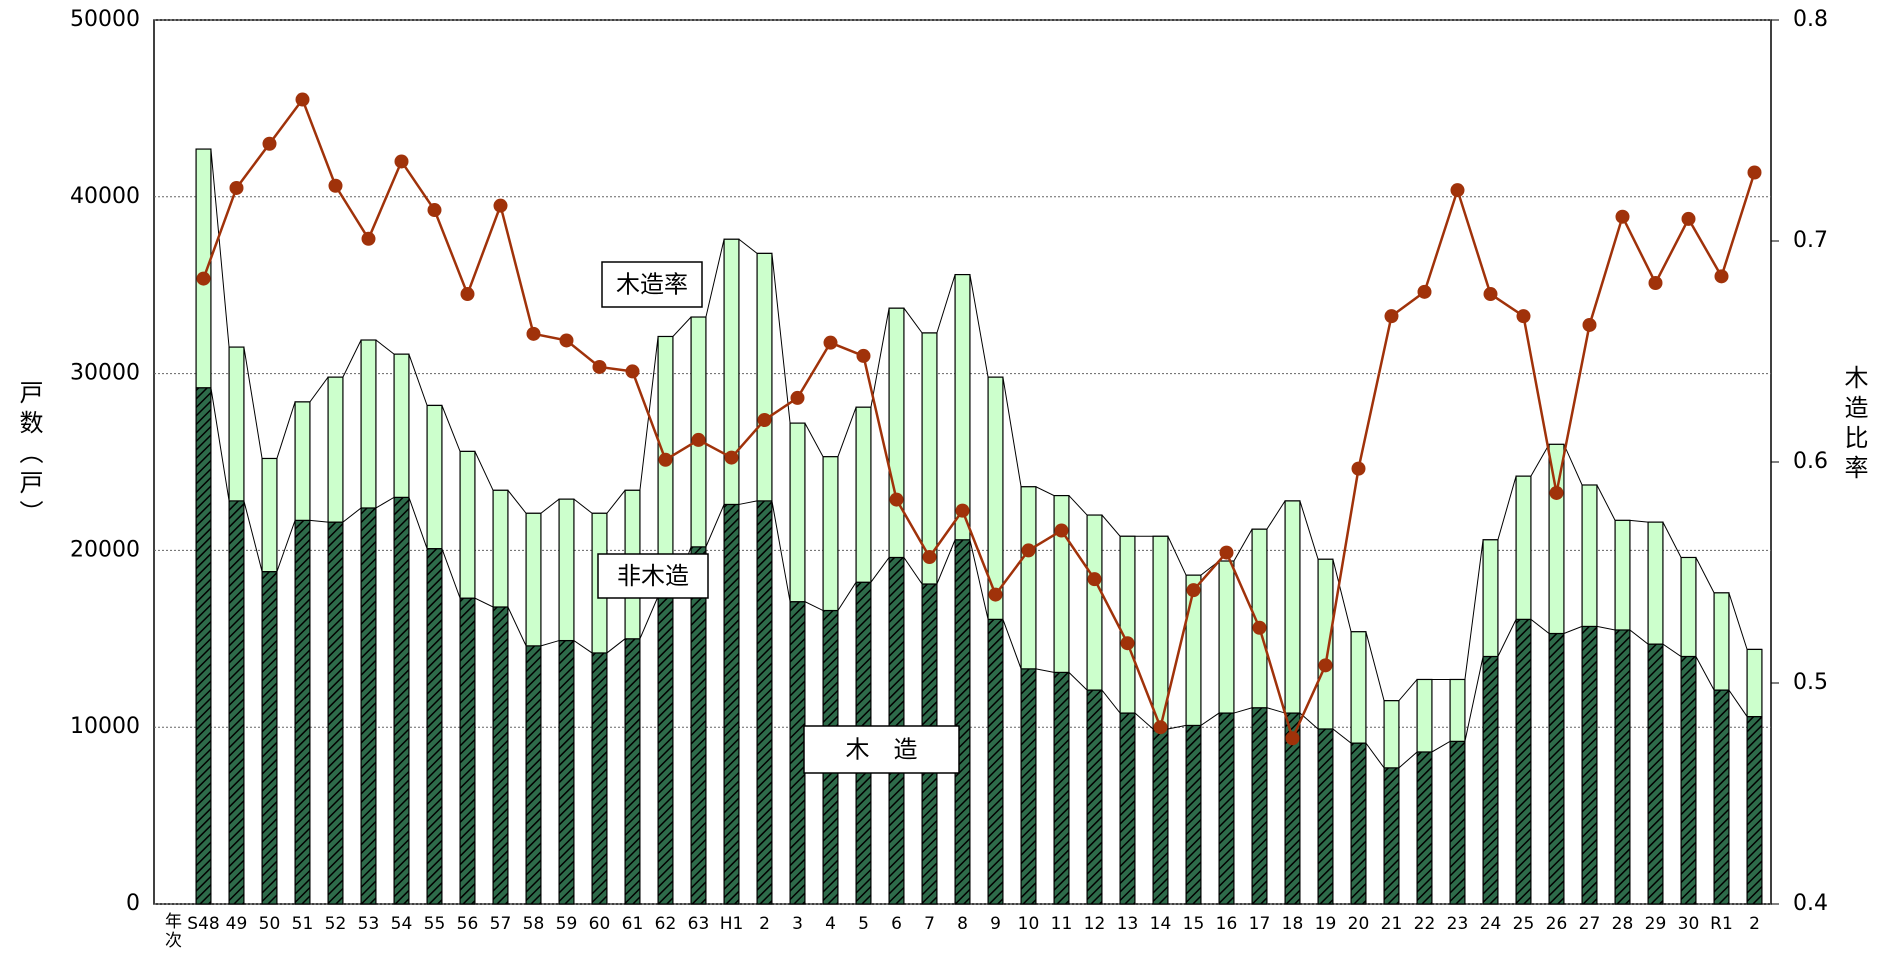  Describe the element at coordinates (896, 924) in the screenshot. I see `x-tick-label: 6` at that location.